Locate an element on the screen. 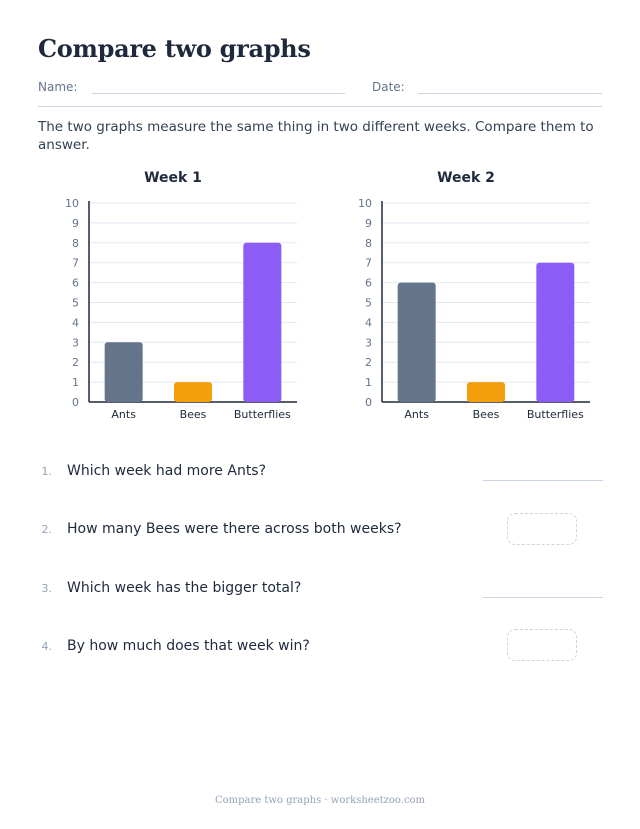 Image resolution: width=640 pixels, height=829 pixels. bar-chart-week-2: 0 1 2 3 4 5 6 7 8 9 10 Ants Bees Butterflies is located at coordinates (474, 309).